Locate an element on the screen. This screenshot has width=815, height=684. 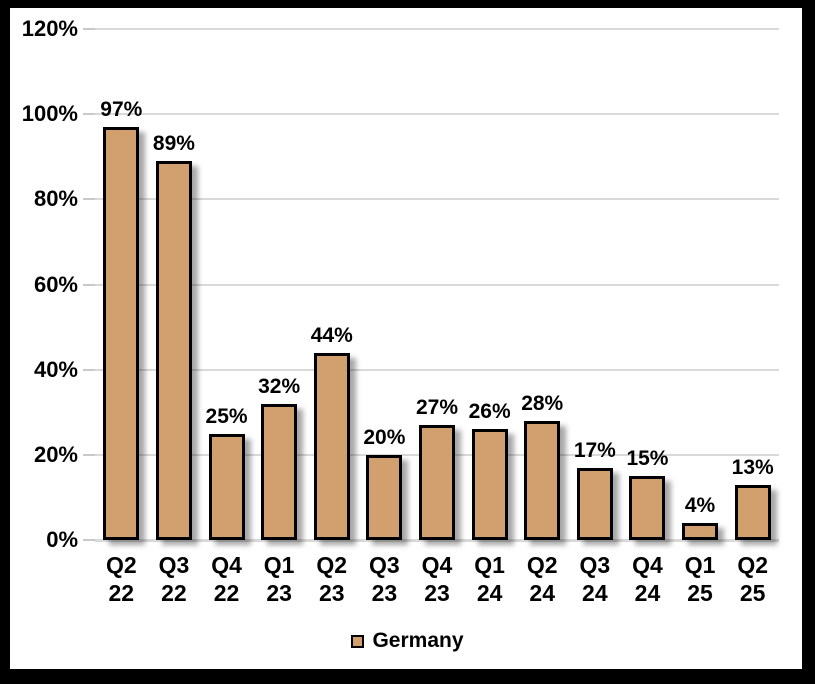
value-label-q1-23: 32% is located at coordinates (279, 386).